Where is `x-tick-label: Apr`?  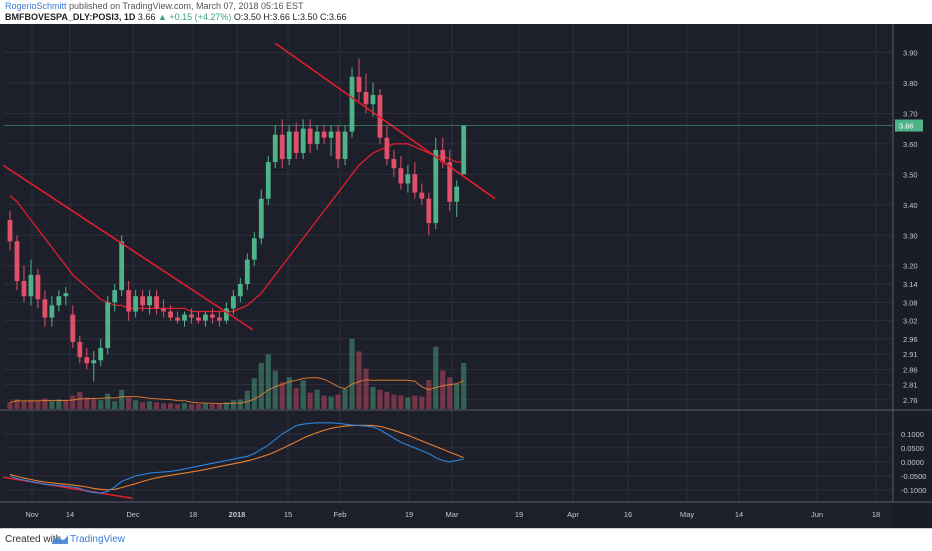
x-tick-label: Apr is located at coordinates (573, 514).